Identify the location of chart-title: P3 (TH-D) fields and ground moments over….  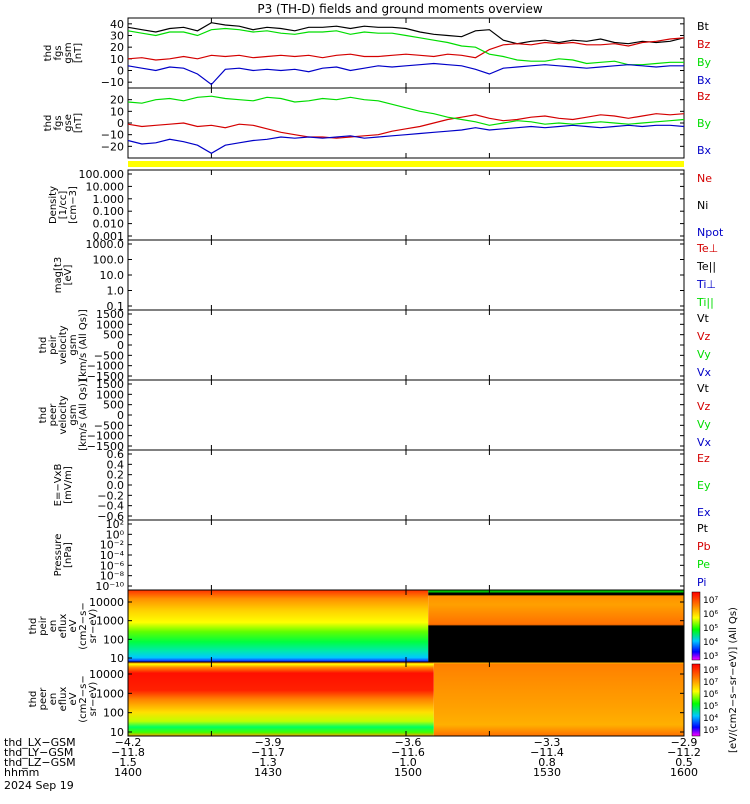
(399, 9).